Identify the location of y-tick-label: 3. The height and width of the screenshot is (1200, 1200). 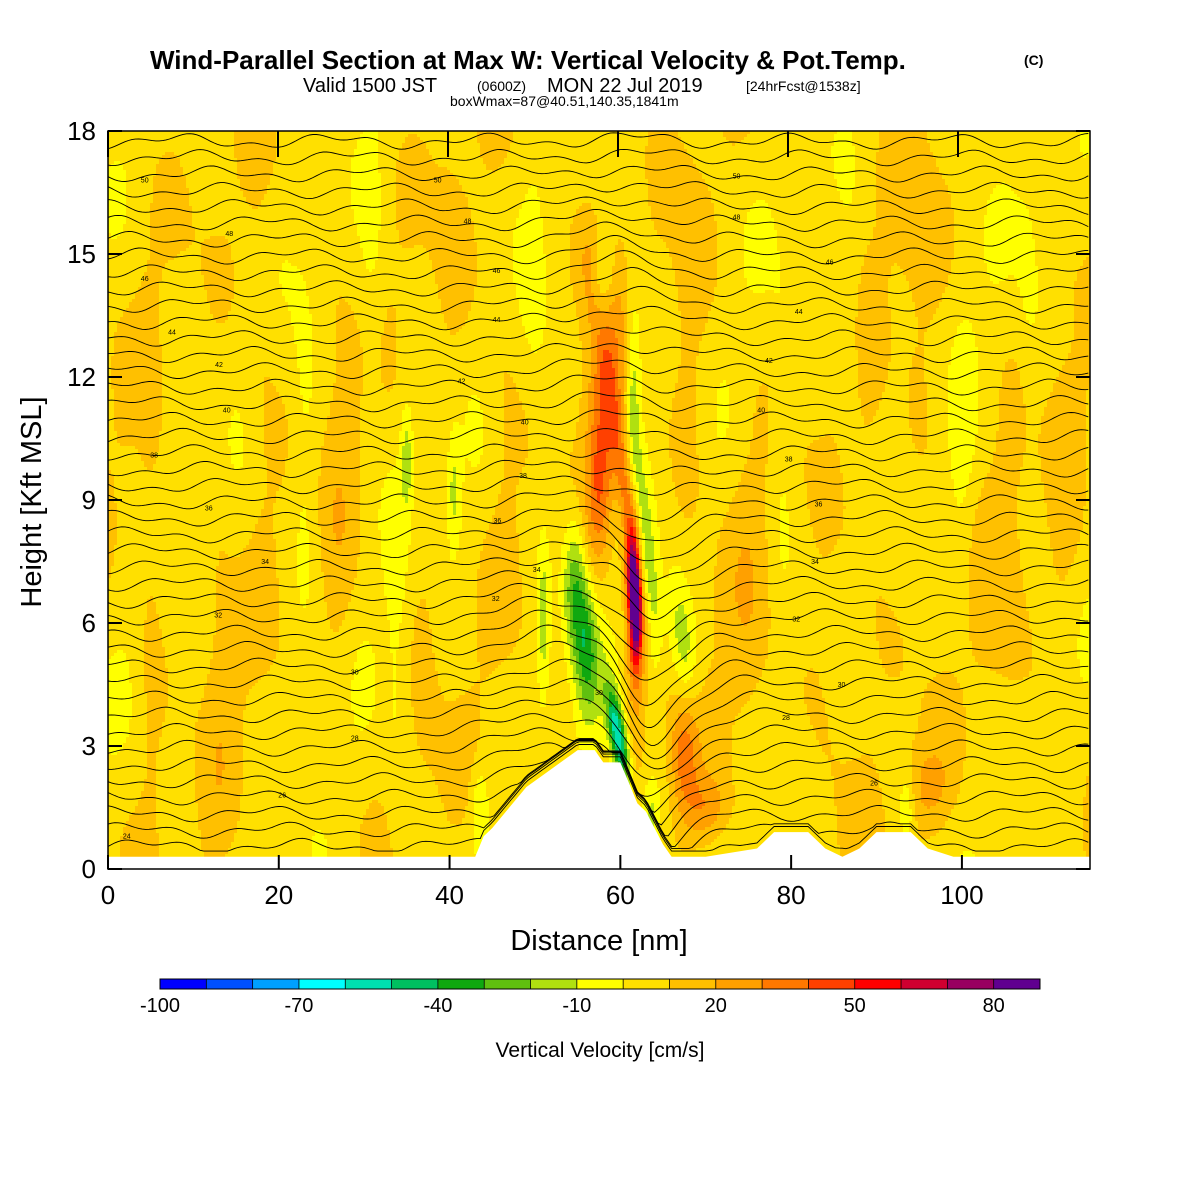
(89, 746).